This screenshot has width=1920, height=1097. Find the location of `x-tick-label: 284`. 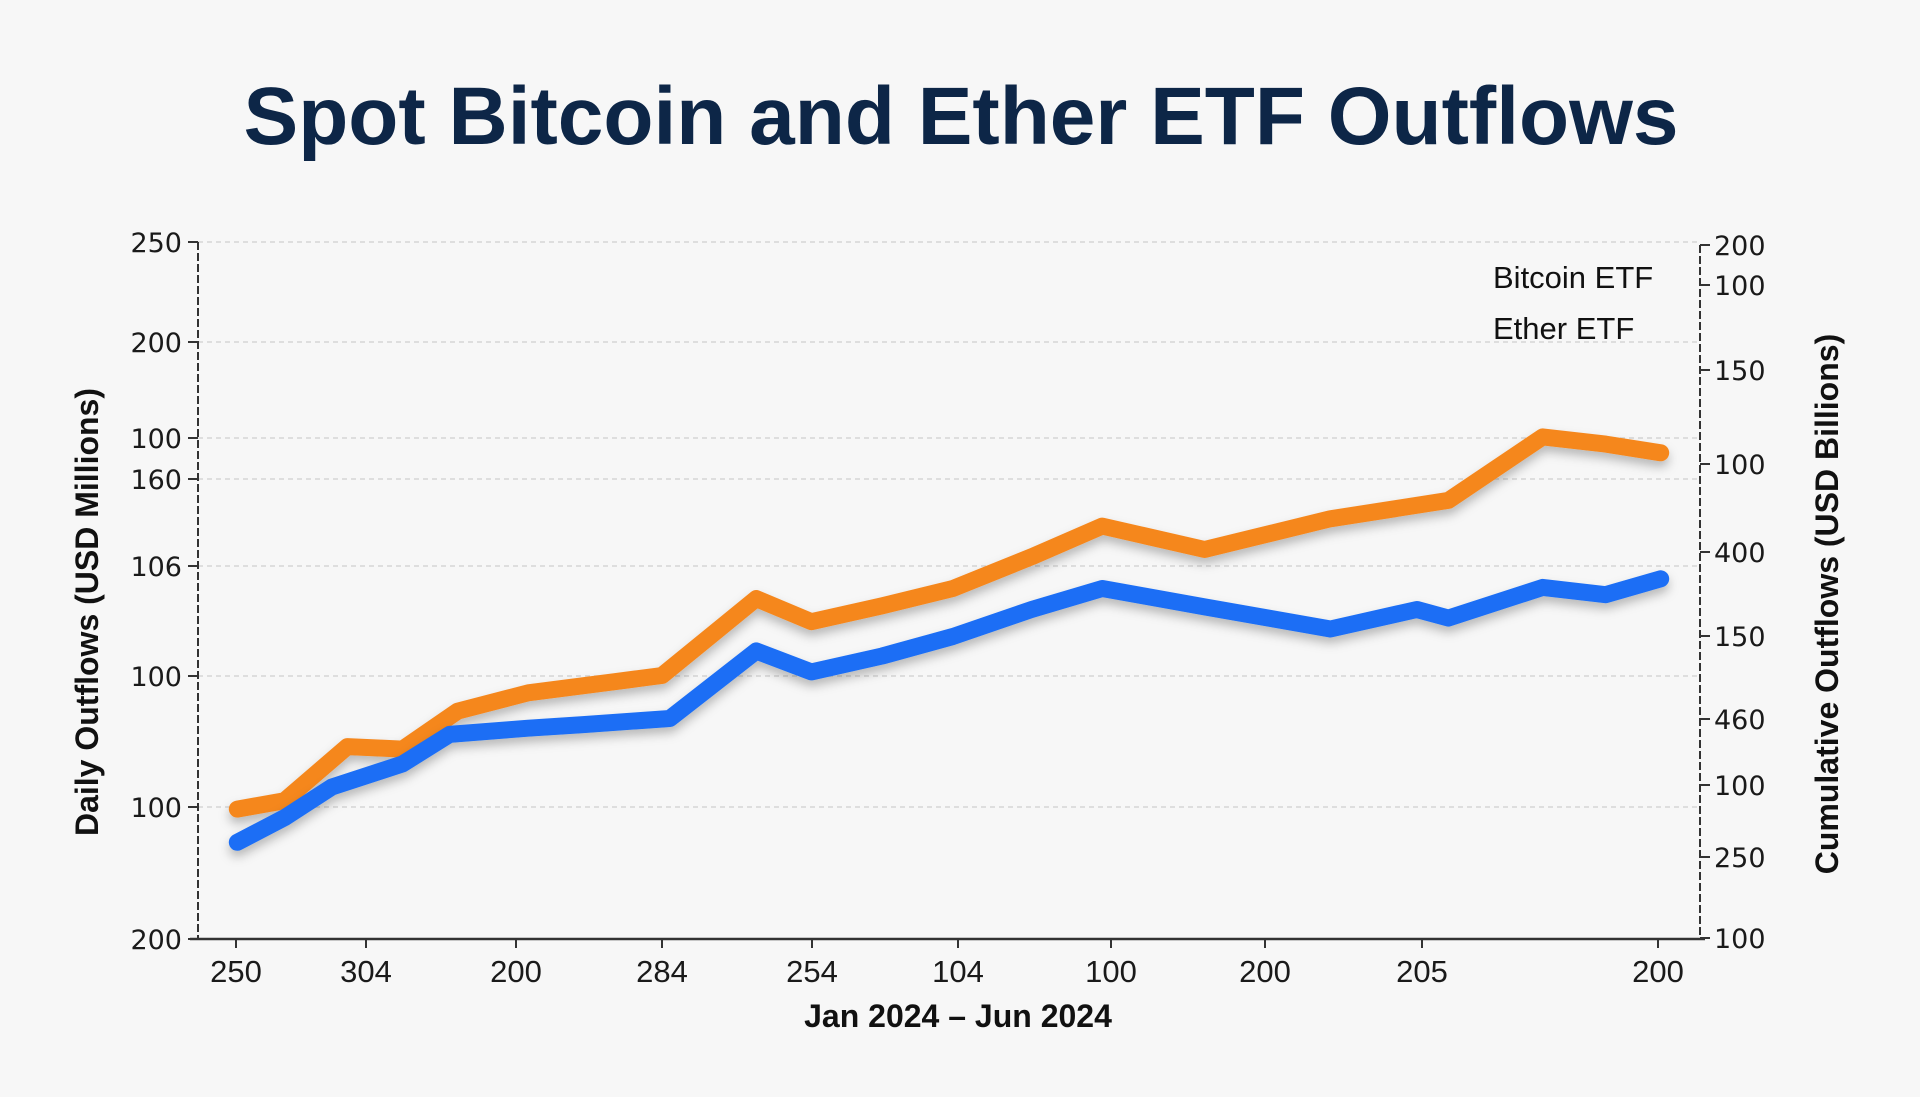

x-tick-label: 284 is located at coordinates (662, 971).